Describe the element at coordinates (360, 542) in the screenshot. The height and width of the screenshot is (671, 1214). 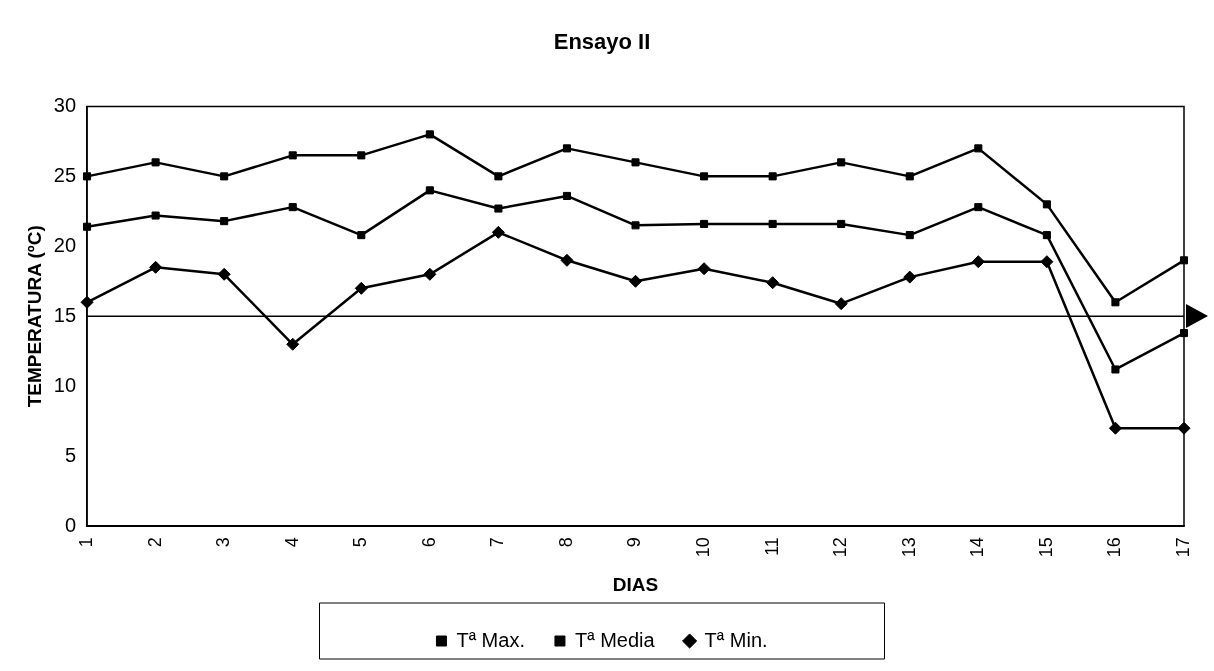
I see `x-tick-label: 5` at that location.